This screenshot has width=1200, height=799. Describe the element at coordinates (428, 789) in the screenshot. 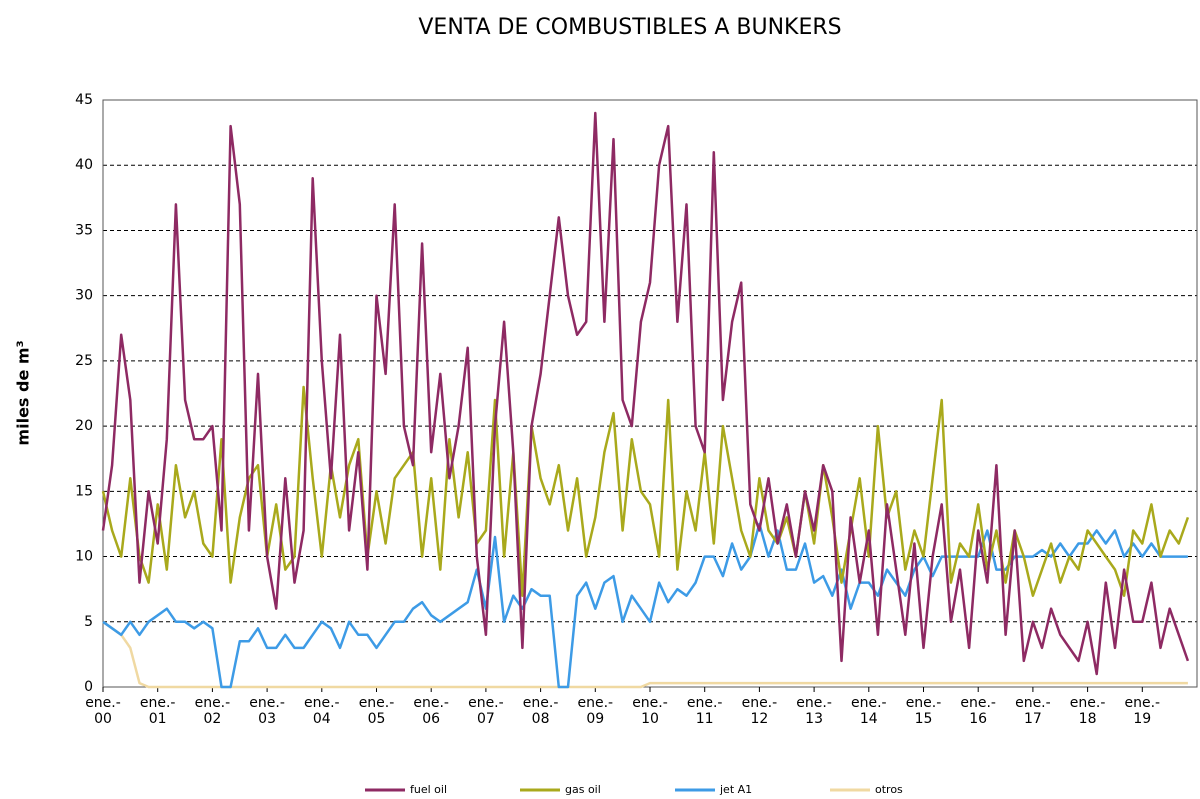

I see `legend-label: fuel oil` at that location.